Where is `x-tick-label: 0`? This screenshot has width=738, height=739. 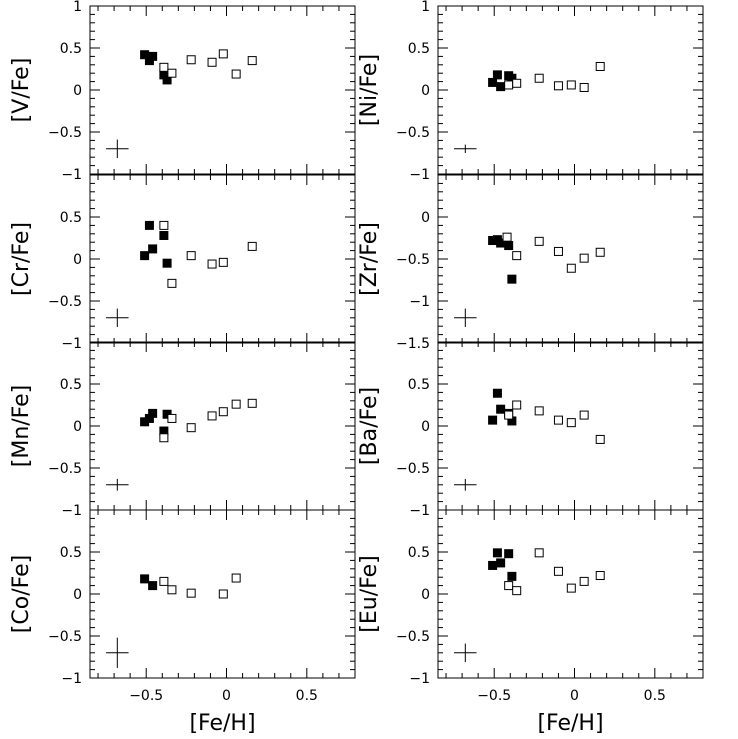 x-tick-label: 0 is located at coordinates (574, 696).